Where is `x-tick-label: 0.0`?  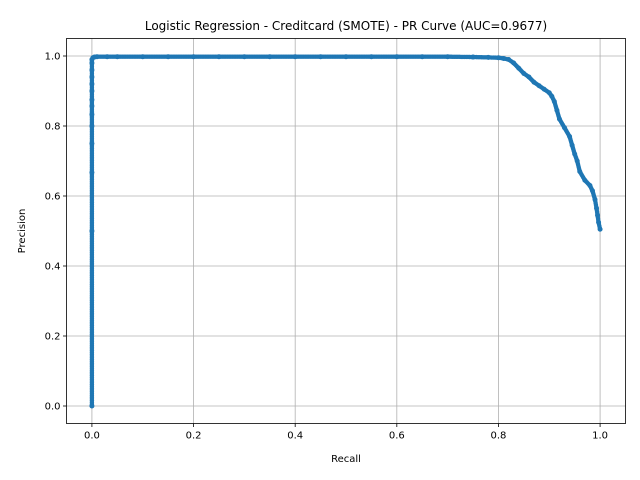
x-tick-label: 0.0 is located at coordinates (92, 436).